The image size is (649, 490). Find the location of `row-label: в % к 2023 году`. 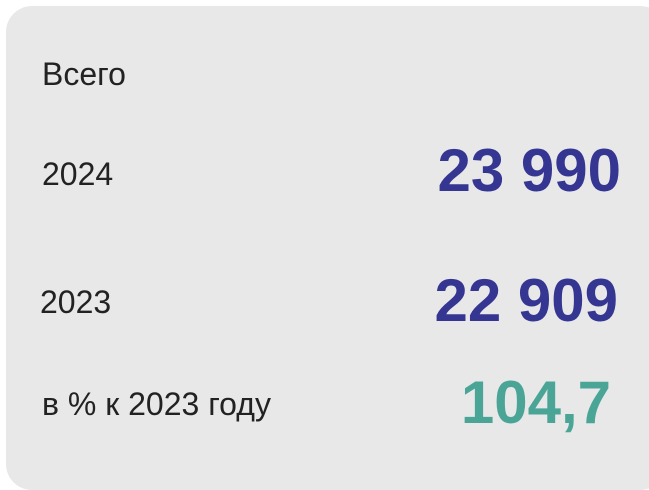

row-label: в % к 2023 году is located at coordinates (156, 404).